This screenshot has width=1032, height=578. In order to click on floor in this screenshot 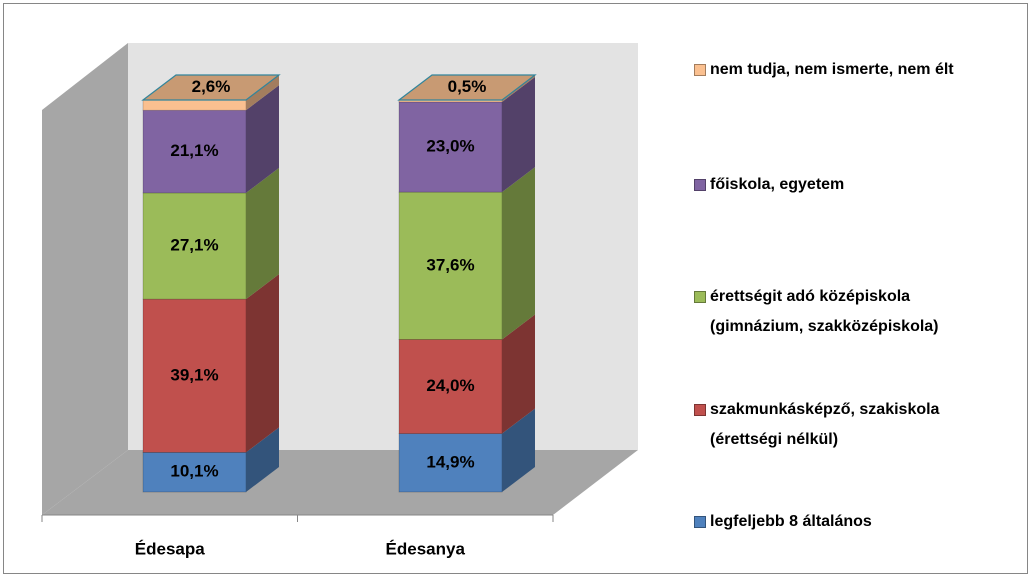, I will do `click(340, 482)`.